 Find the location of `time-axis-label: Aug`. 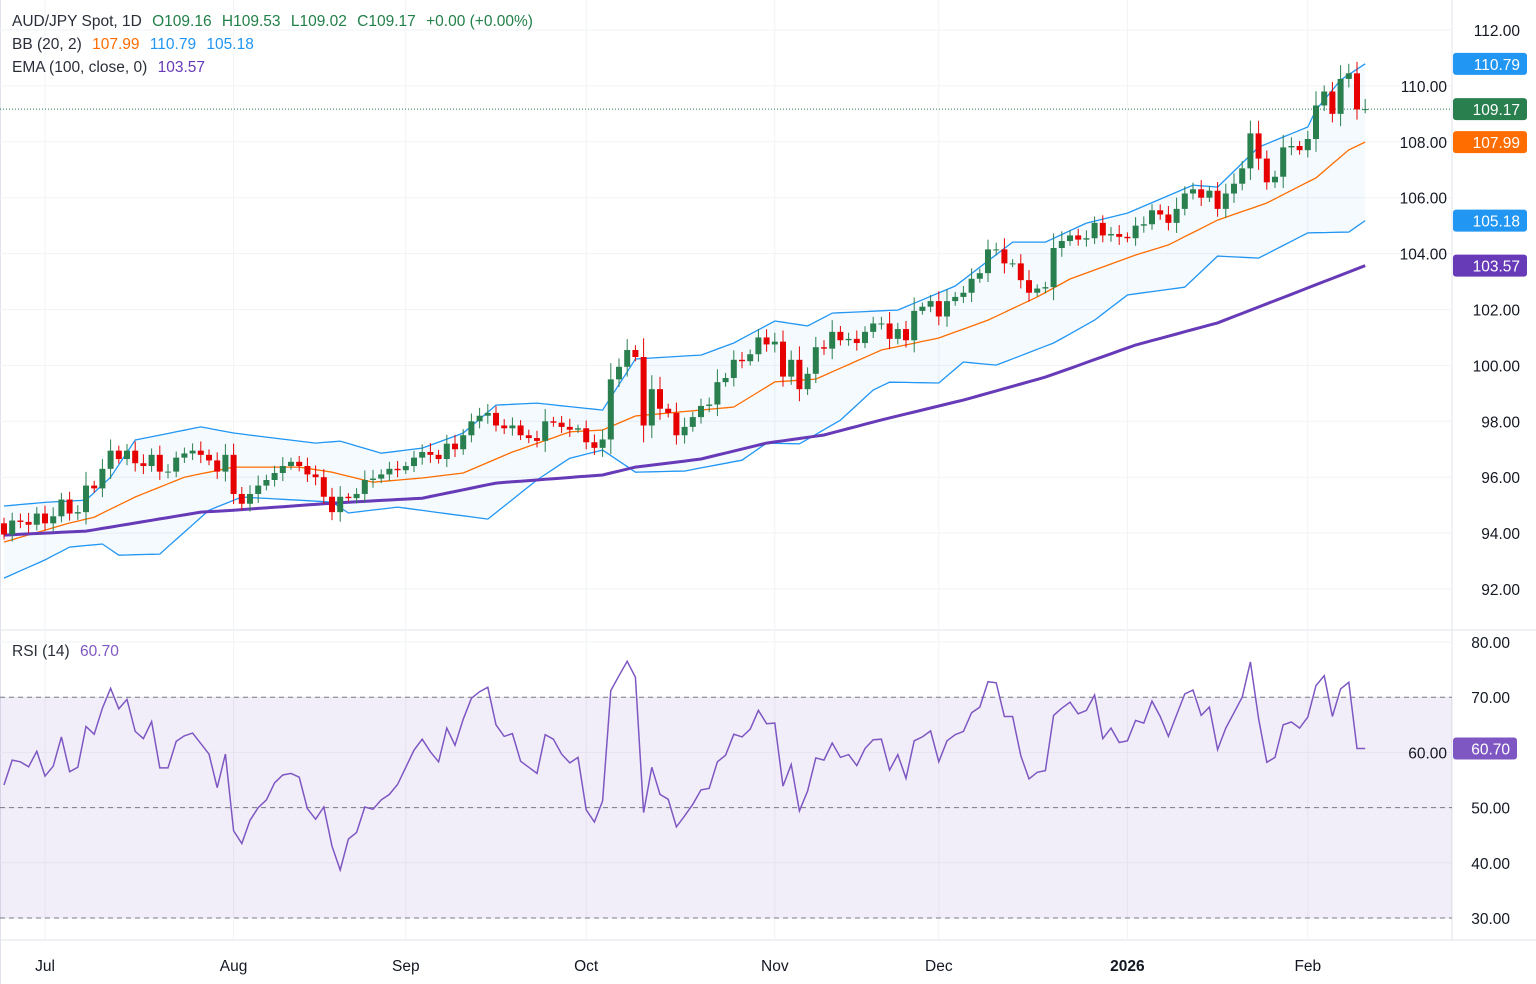

time-axis-label: Aug is located at coordinates (234, 966).